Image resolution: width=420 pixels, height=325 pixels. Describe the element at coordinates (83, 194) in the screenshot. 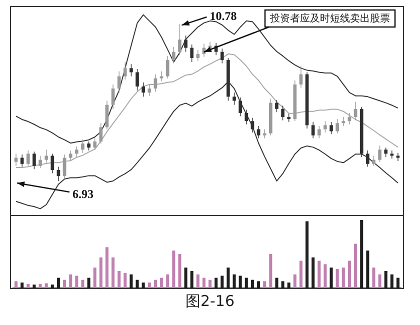

I see `annotation: 6.93` at that location.